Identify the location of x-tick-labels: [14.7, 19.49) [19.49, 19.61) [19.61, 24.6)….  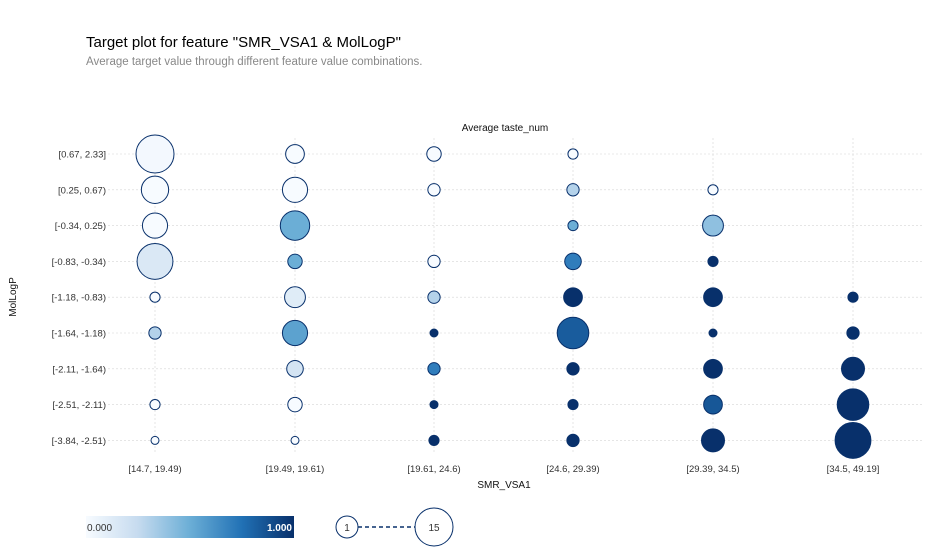
(503, 469).